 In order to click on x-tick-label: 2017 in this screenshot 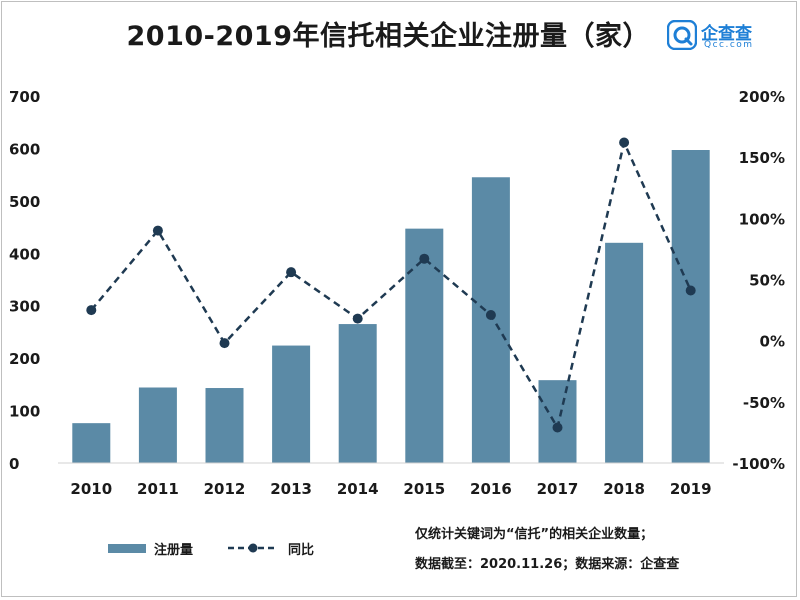, I will do `click(558, 489)`.